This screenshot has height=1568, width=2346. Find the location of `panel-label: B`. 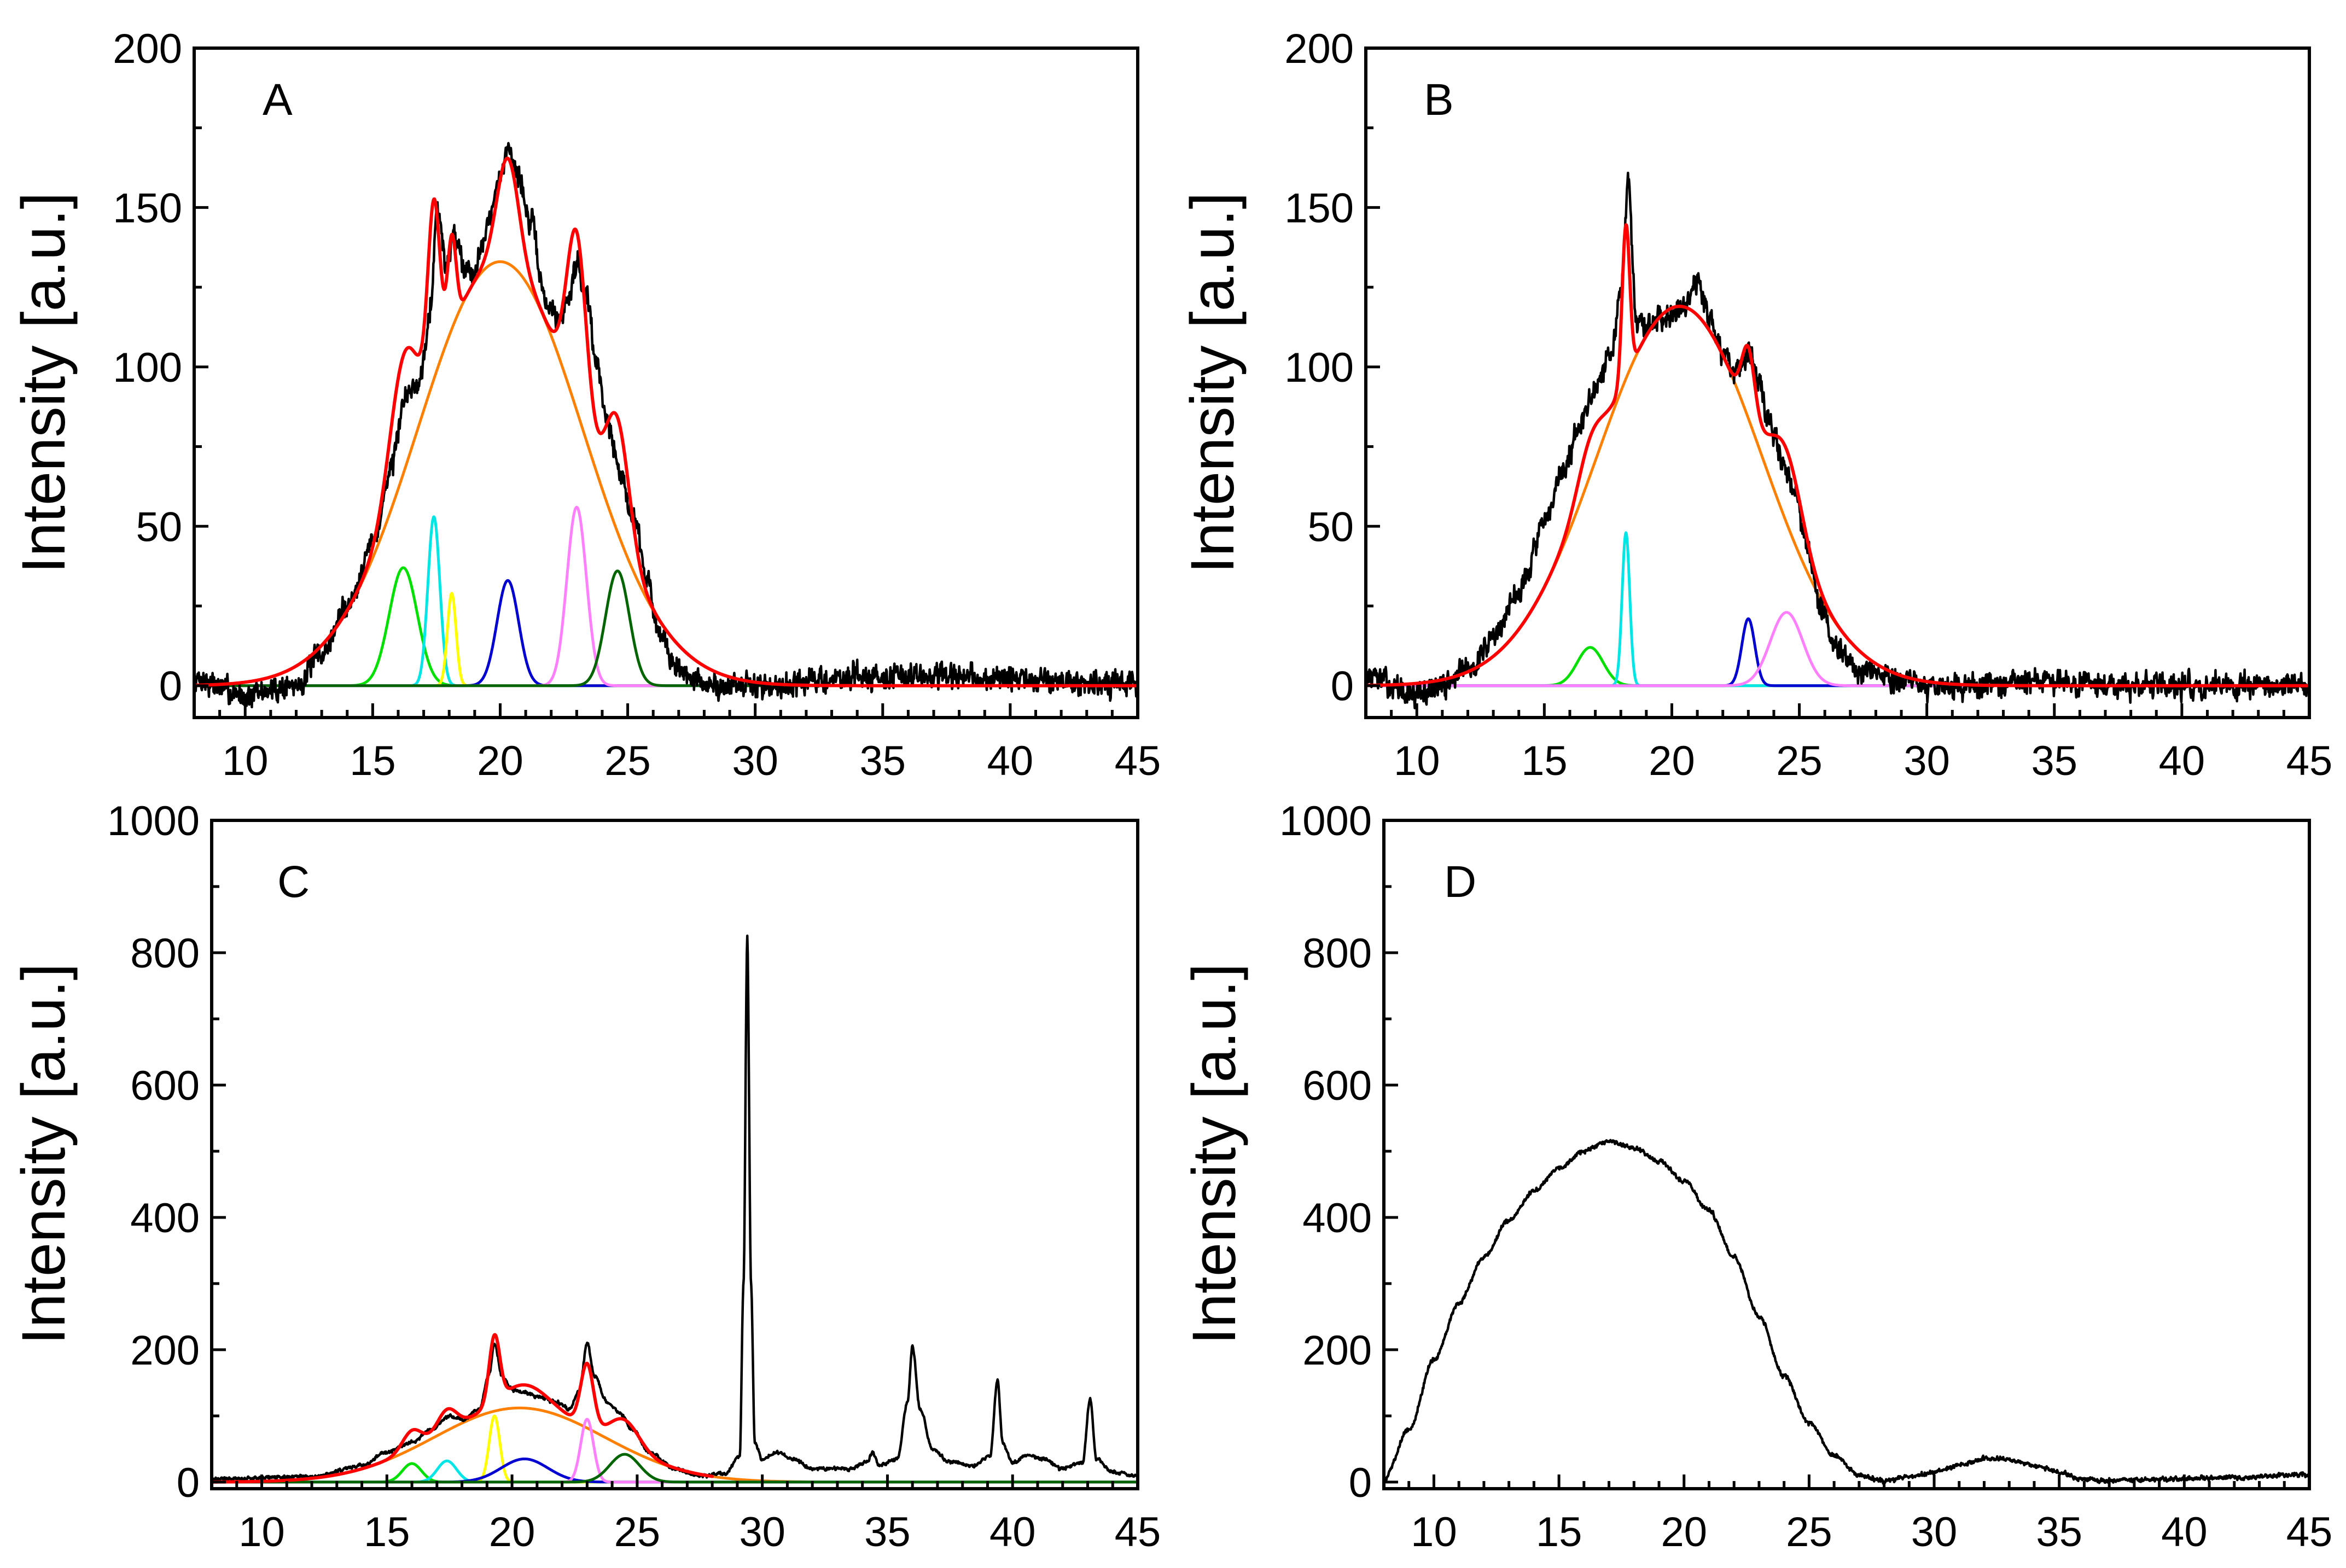

panel-label: B is located at coordinates (1439, 100).